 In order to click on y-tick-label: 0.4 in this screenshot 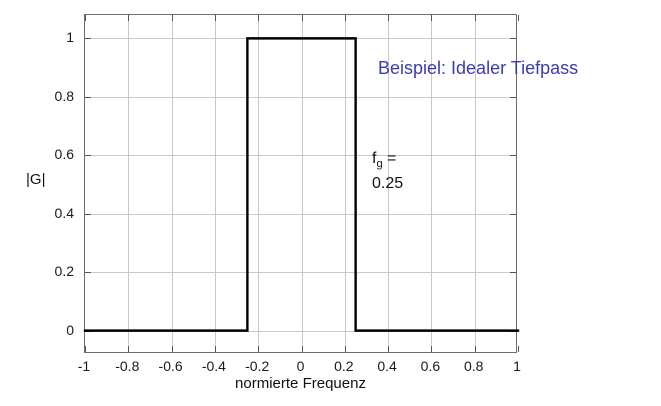, I will do `click(64, 212)`.